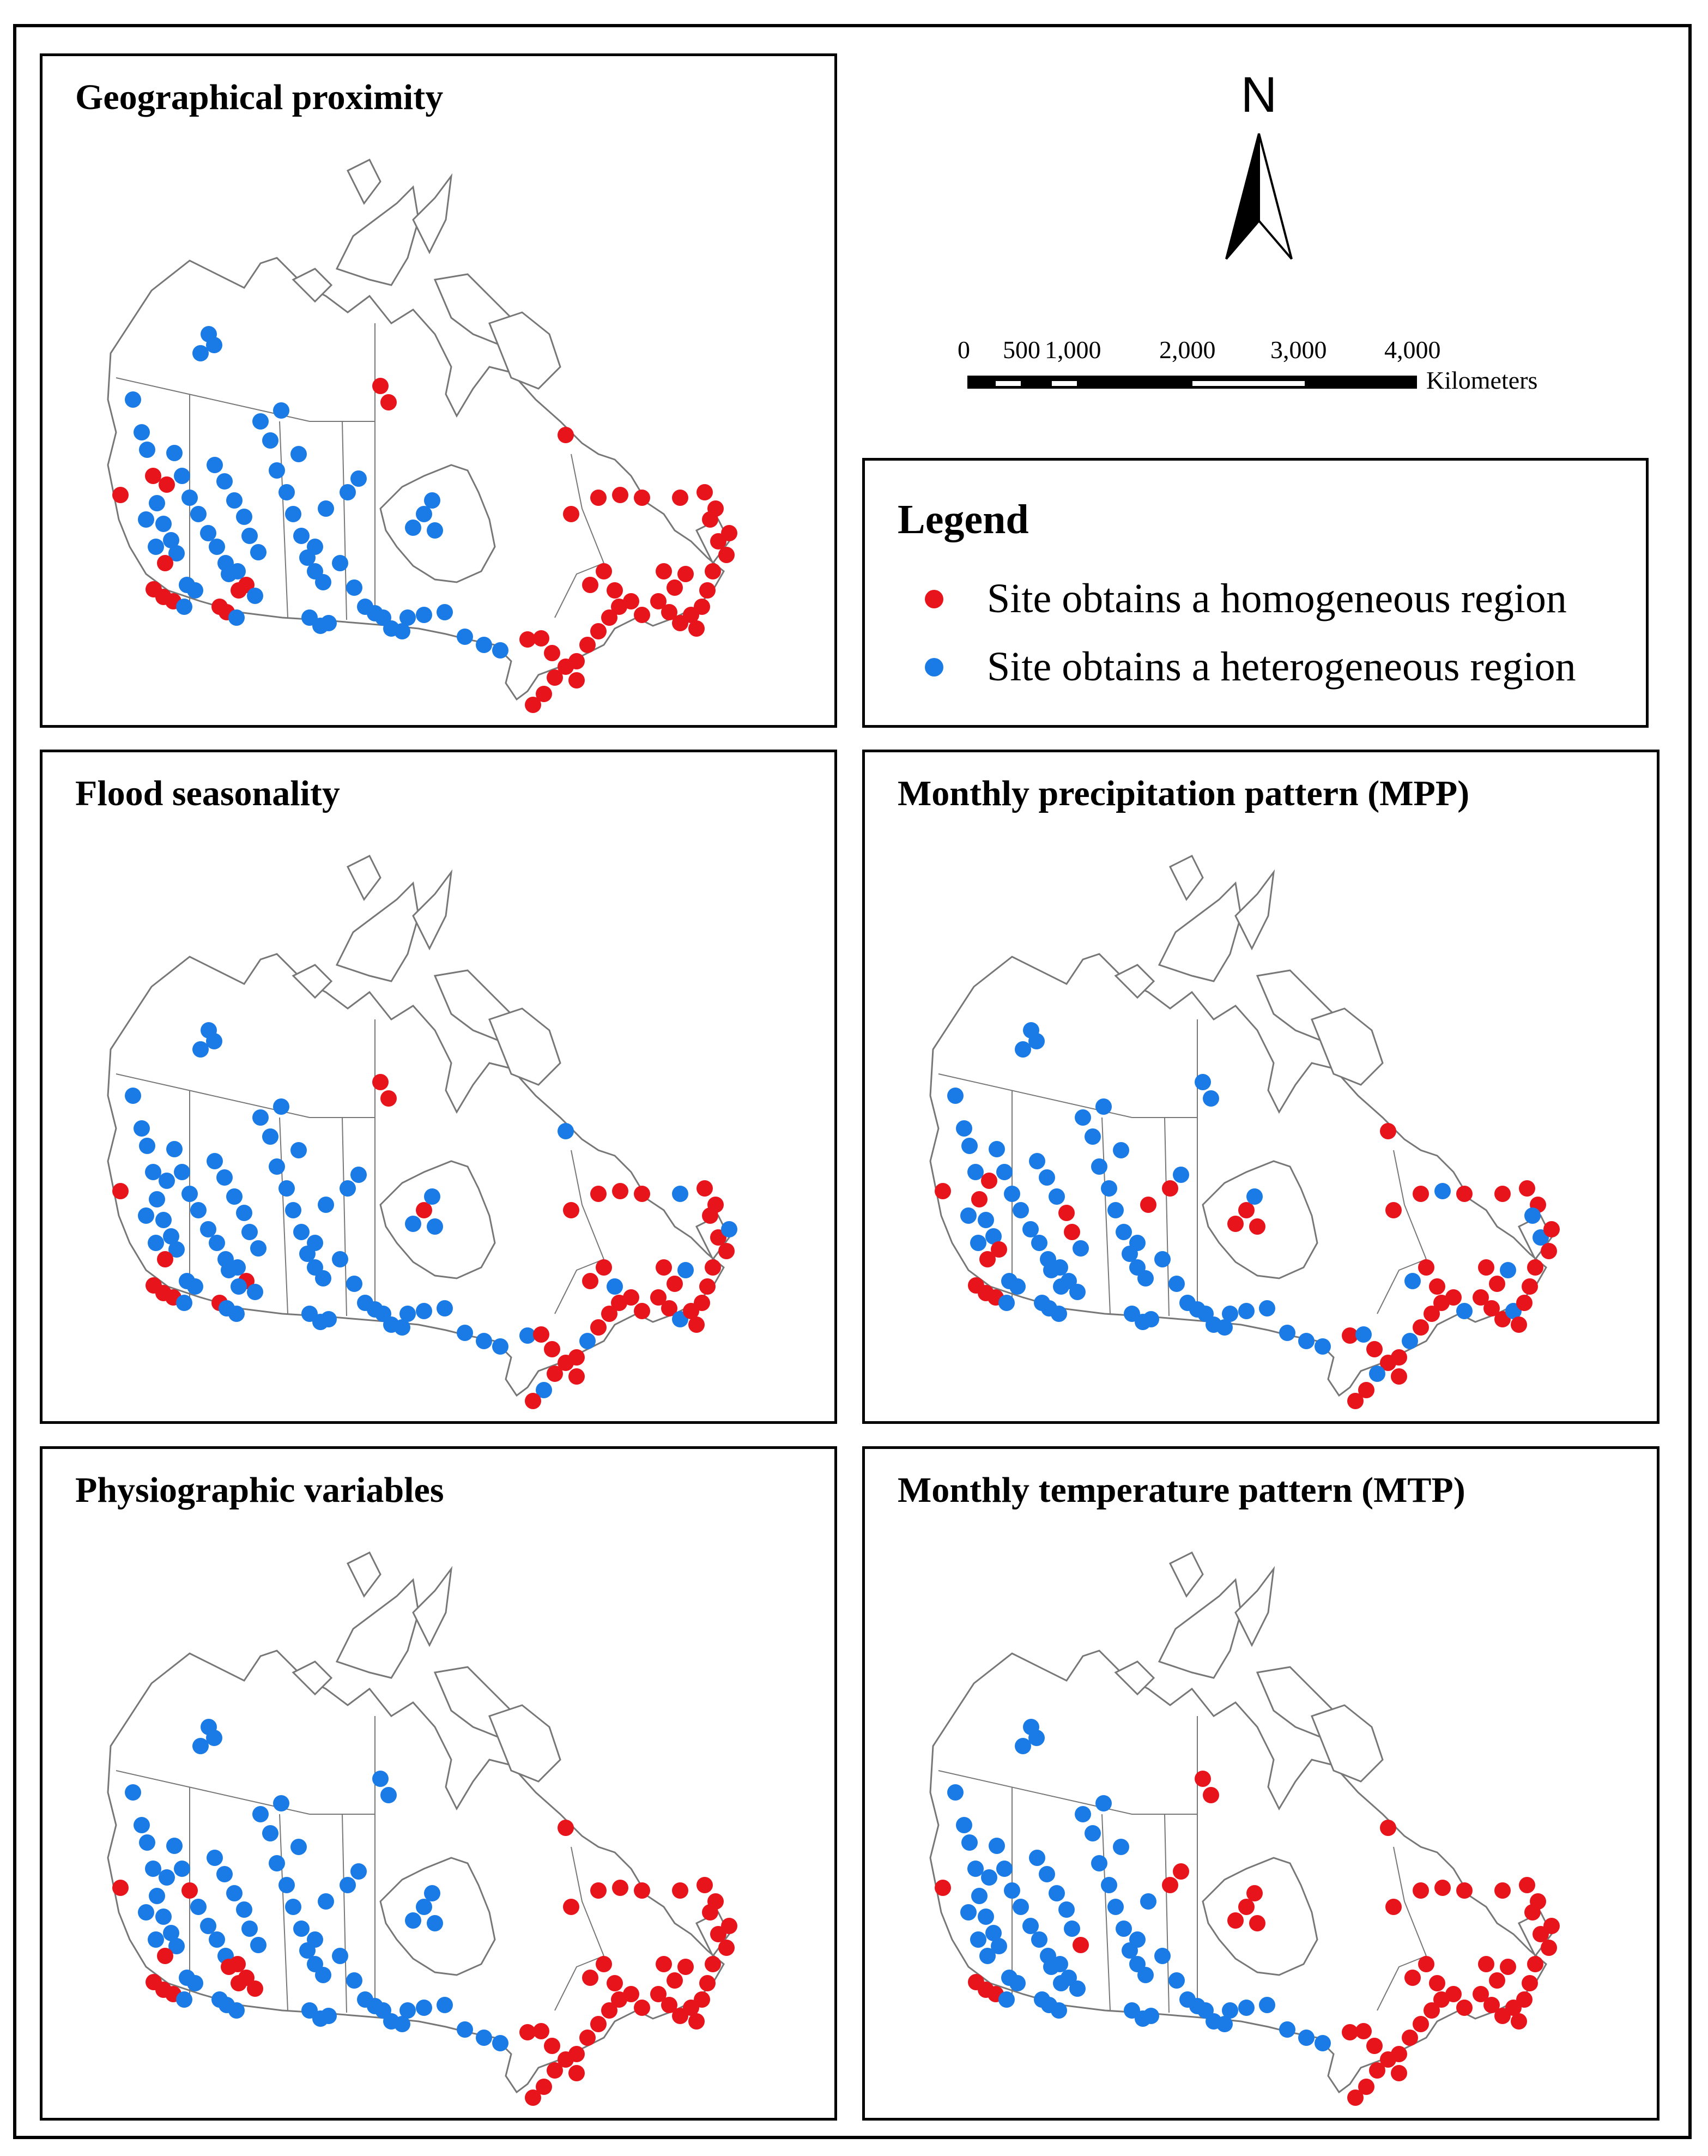  I want to click on map-panel-flood-seasonality: Flood seasonality, so click(438, 1087).